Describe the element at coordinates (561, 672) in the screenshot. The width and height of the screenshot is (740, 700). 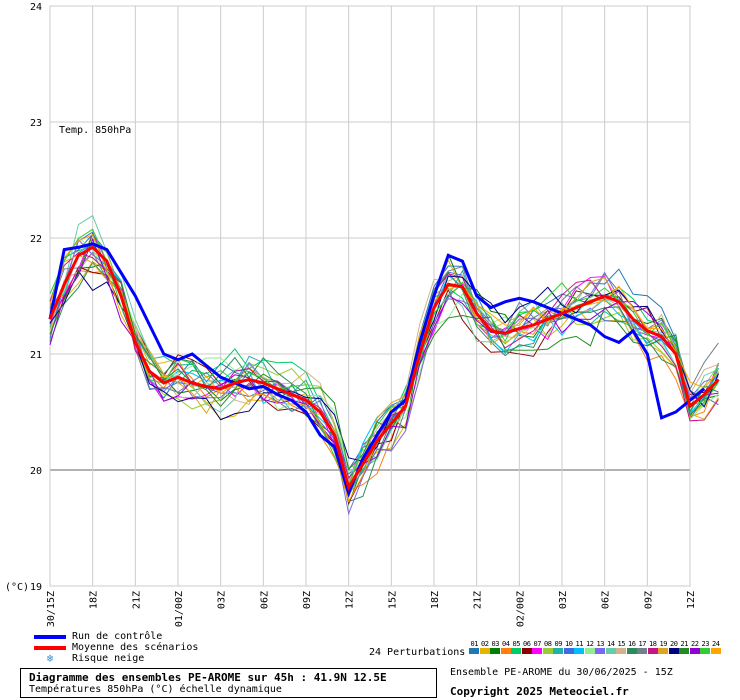
I see `ensemble-run: Ensemble PE-AROME du 30/06/2025 - 15Z` at that location.